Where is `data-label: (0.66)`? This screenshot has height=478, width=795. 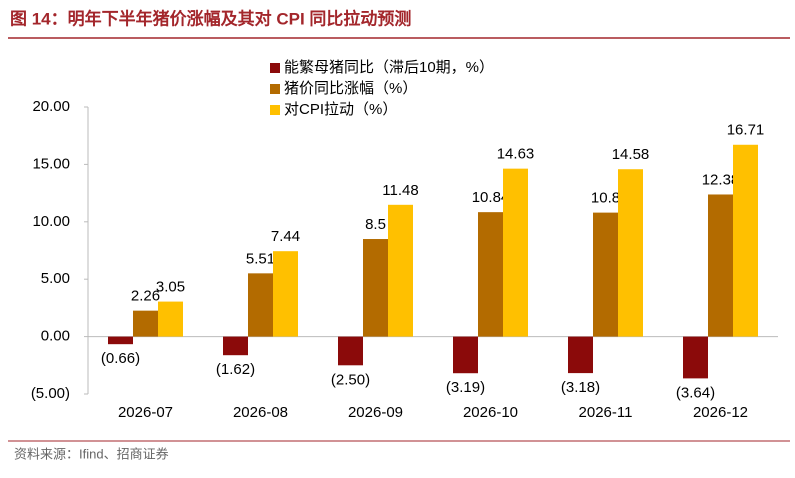 data-label: (0.66) is located at coordinates (120, 358).